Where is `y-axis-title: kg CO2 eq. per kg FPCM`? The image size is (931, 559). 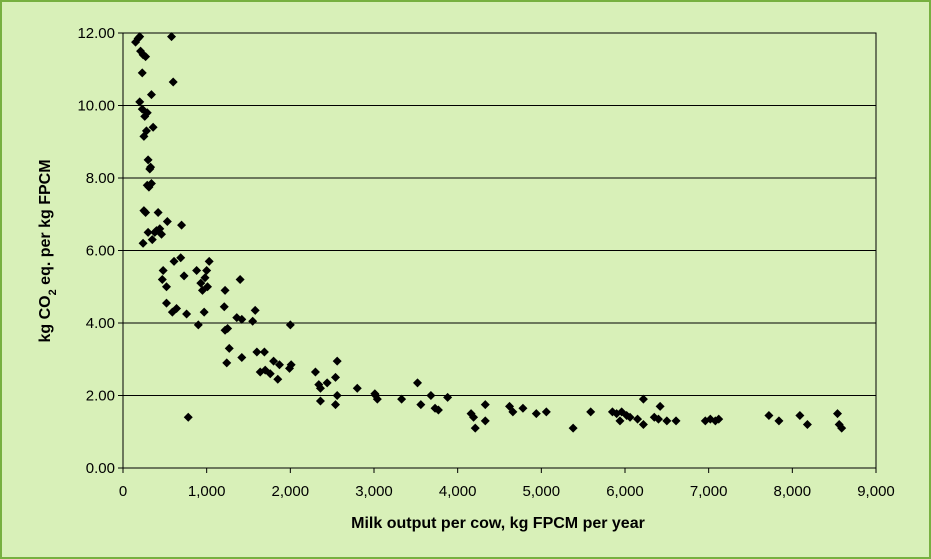
y-axis-title: kg CO2 eq. per kg FPCM is located at coordinates (48, 250).